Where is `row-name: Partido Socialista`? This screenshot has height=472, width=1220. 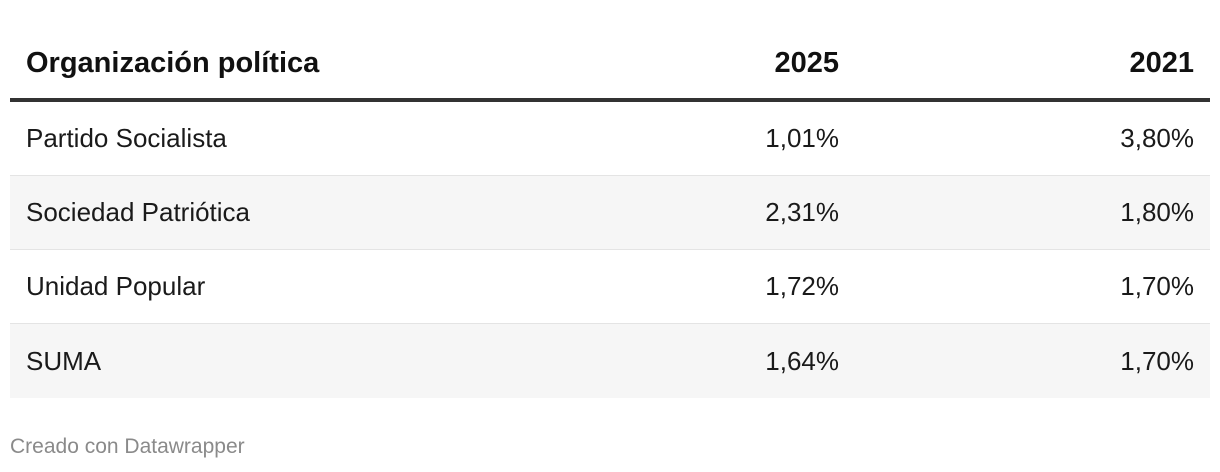
row-name: Partido Socialista is located at coordinates (126, 138).